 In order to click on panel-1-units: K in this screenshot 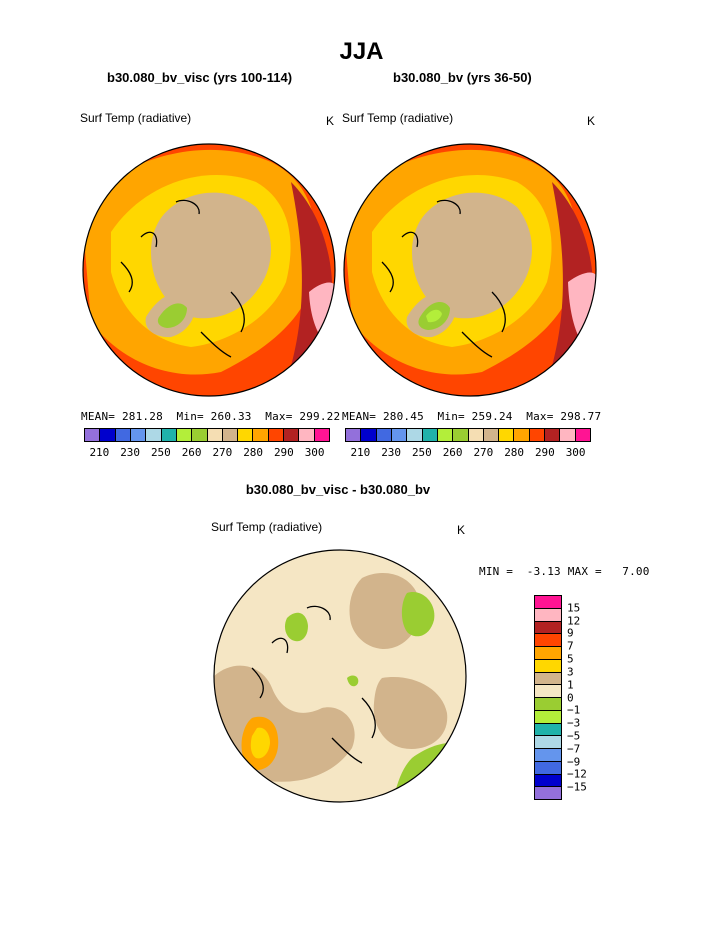, I will do `click(330, 121)`.